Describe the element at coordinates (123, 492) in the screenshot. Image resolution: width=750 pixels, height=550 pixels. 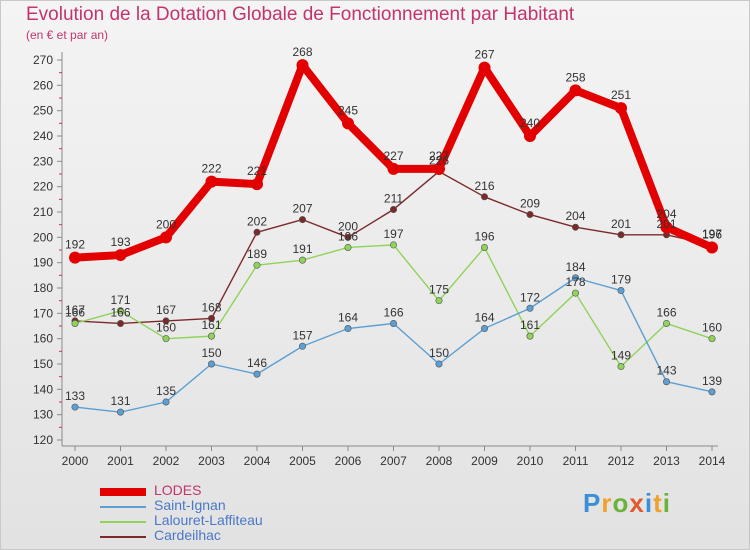
I see `legend-swatch-lodes` at that location.